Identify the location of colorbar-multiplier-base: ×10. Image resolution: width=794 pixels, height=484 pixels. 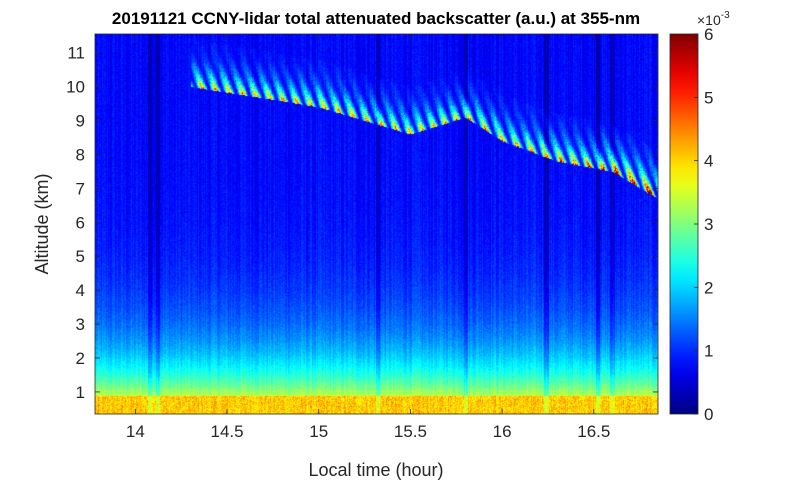
(709, 20).